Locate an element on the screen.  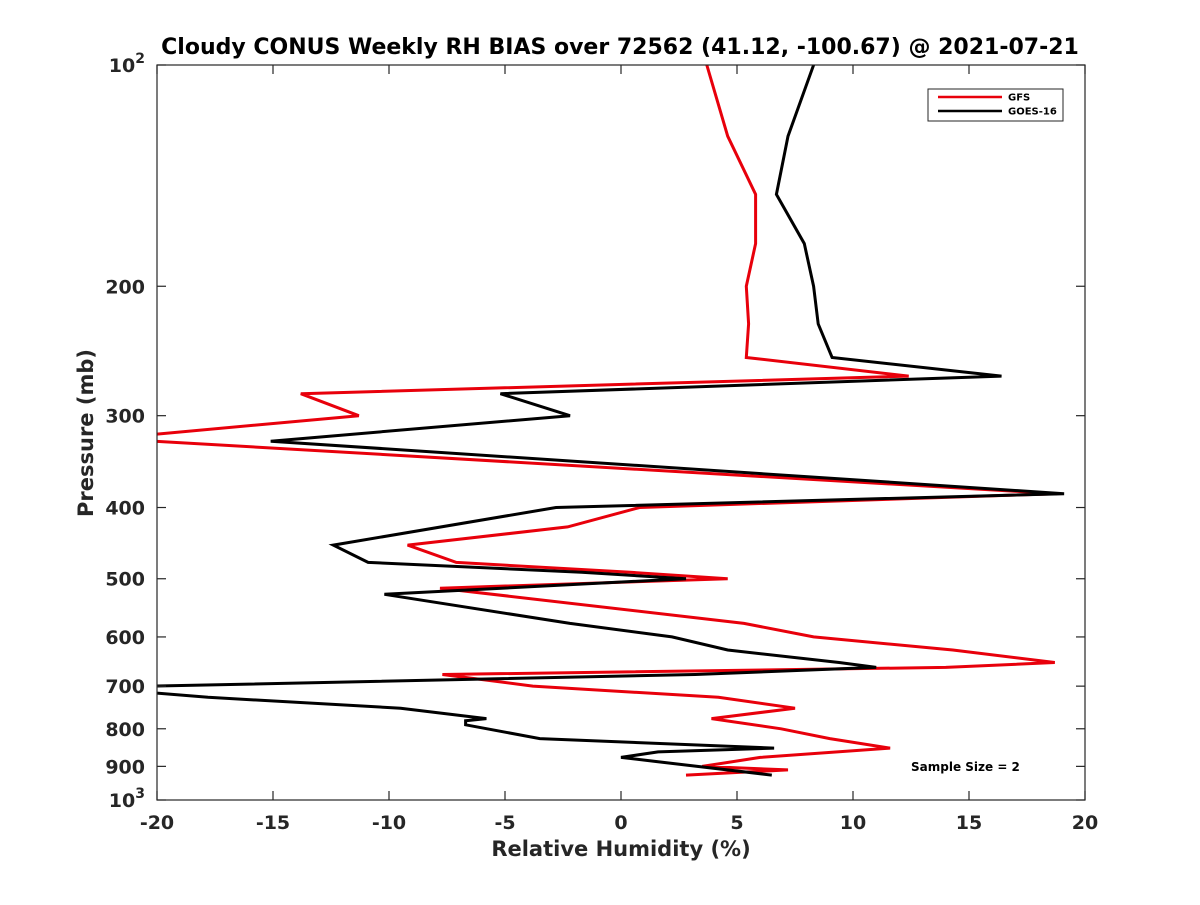
y-tick-label: 10³ is located at coordinates (127, 799).